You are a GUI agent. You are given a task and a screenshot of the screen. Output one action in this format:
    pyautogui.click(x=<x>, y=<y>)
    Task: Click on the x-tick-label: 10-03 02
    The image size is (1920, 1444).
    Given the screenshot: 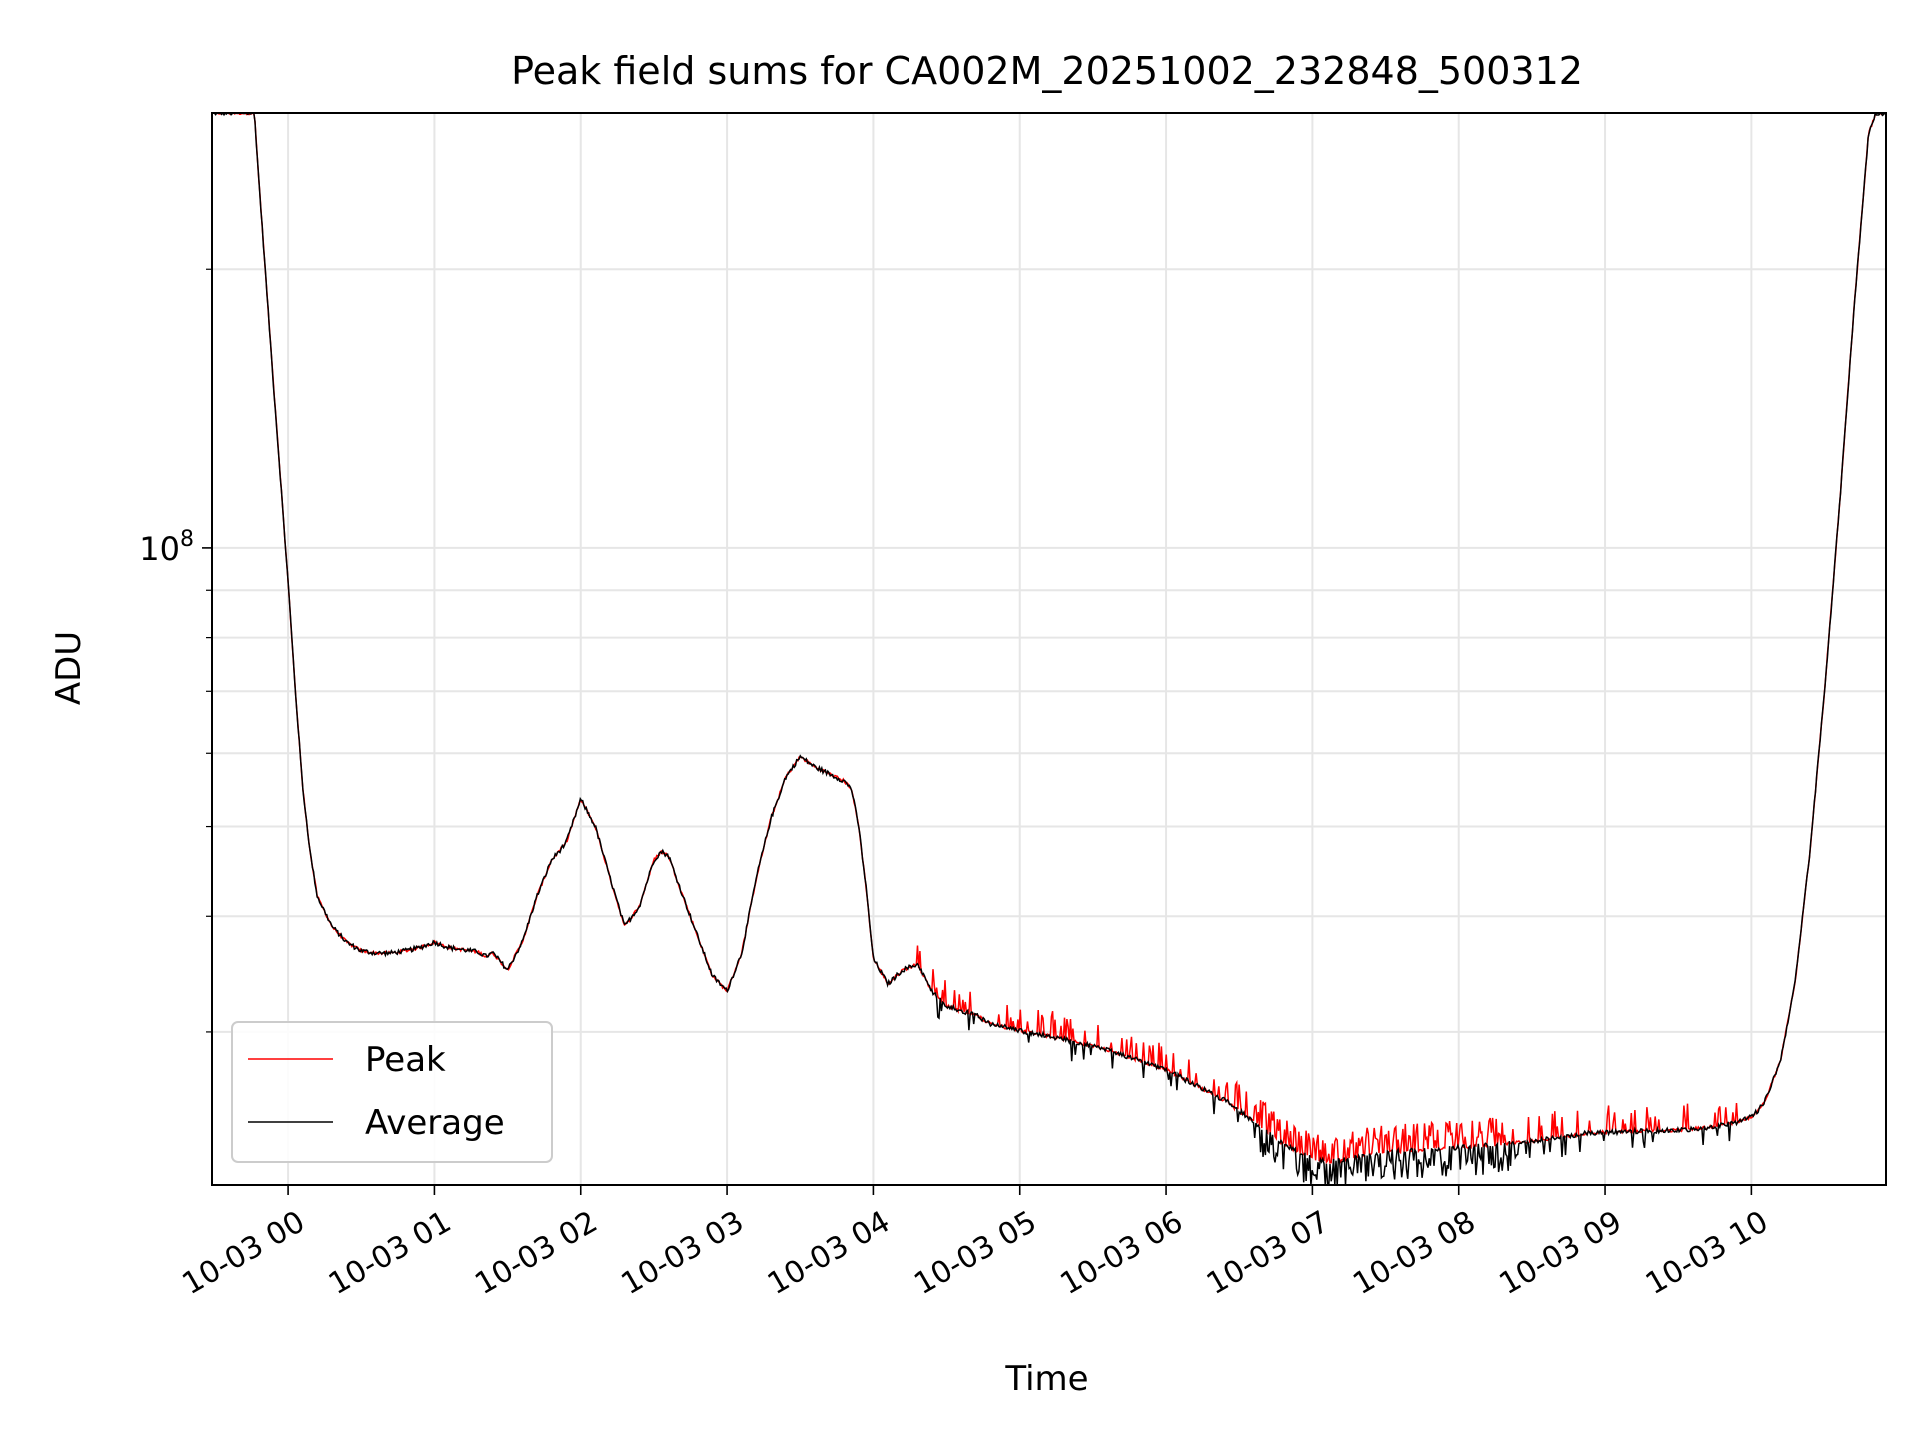 What is the action you would take?
    pyautogui.click(x=536, y=1253)
    